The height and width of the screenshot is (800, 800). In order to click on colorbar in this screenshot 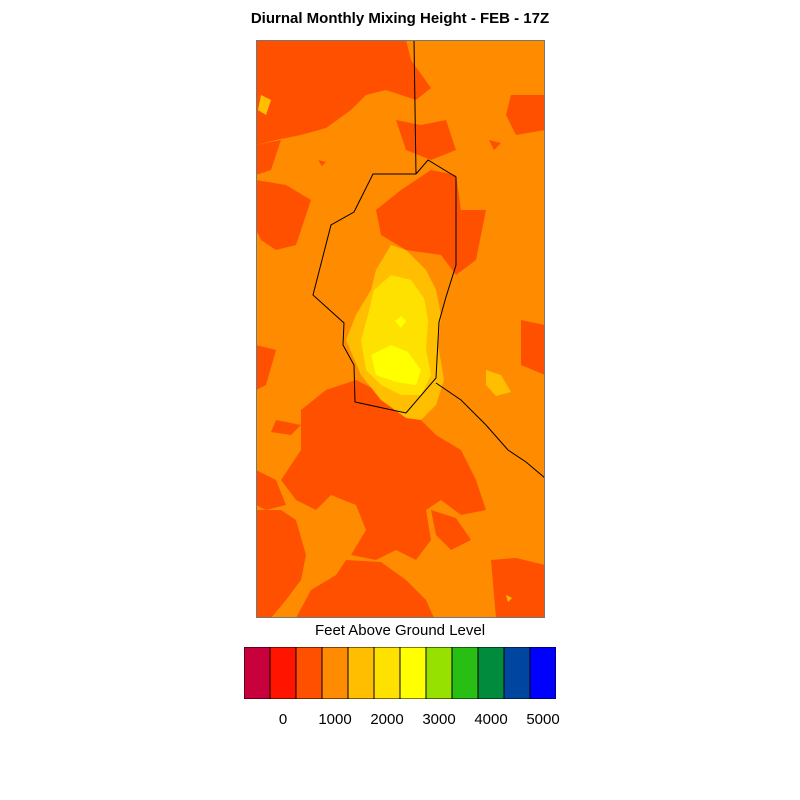, I will do `click(400, 673)`.